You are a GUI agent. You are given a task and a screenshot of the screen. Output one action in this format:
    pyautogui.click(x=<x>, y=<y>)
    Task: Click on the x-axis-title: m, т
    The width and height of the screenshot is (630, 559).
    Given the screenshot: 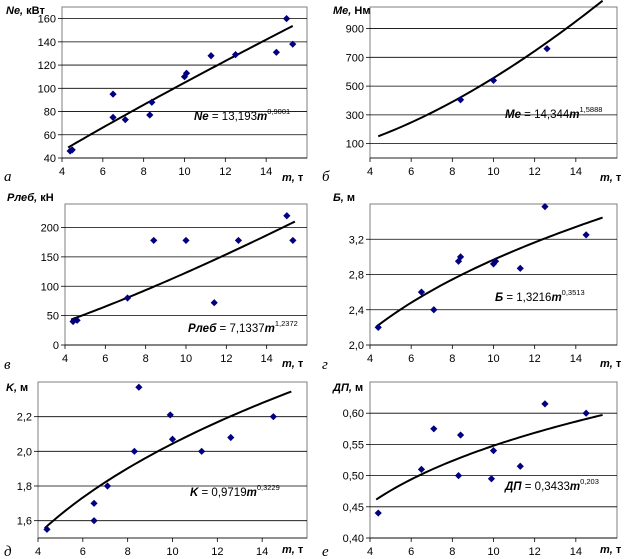 What is the action you would take?
    pyautogui.click(x=611, y=550)
    